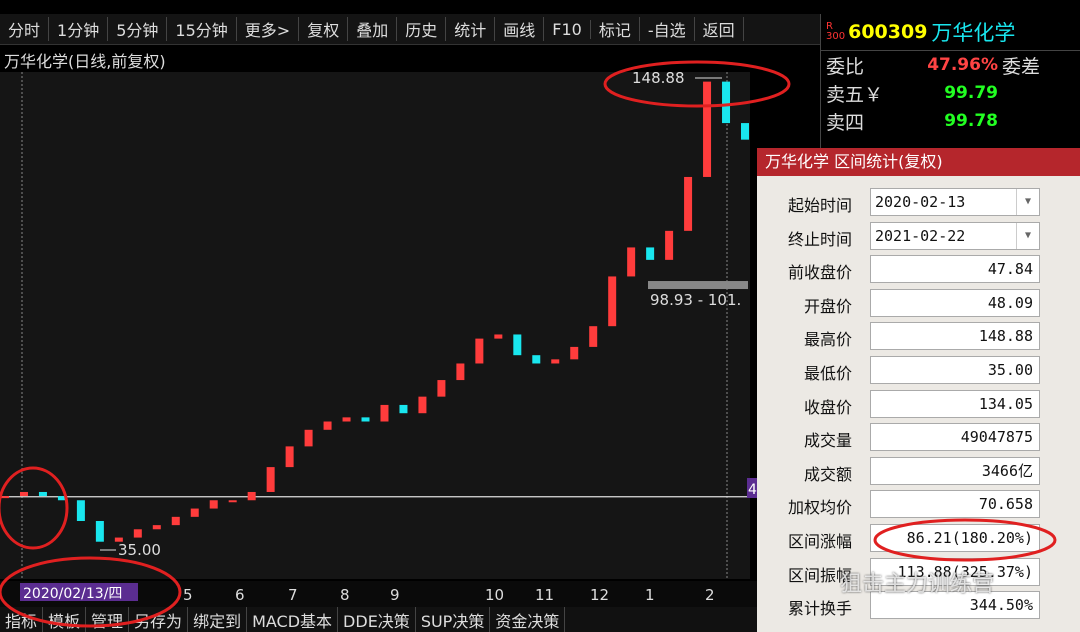 This screenshot has height=632, width=1080. What do you see at coordinates (955, 403) in the screenshot?
I see `stat-value: 134.05` at bounding box center [955, 403].